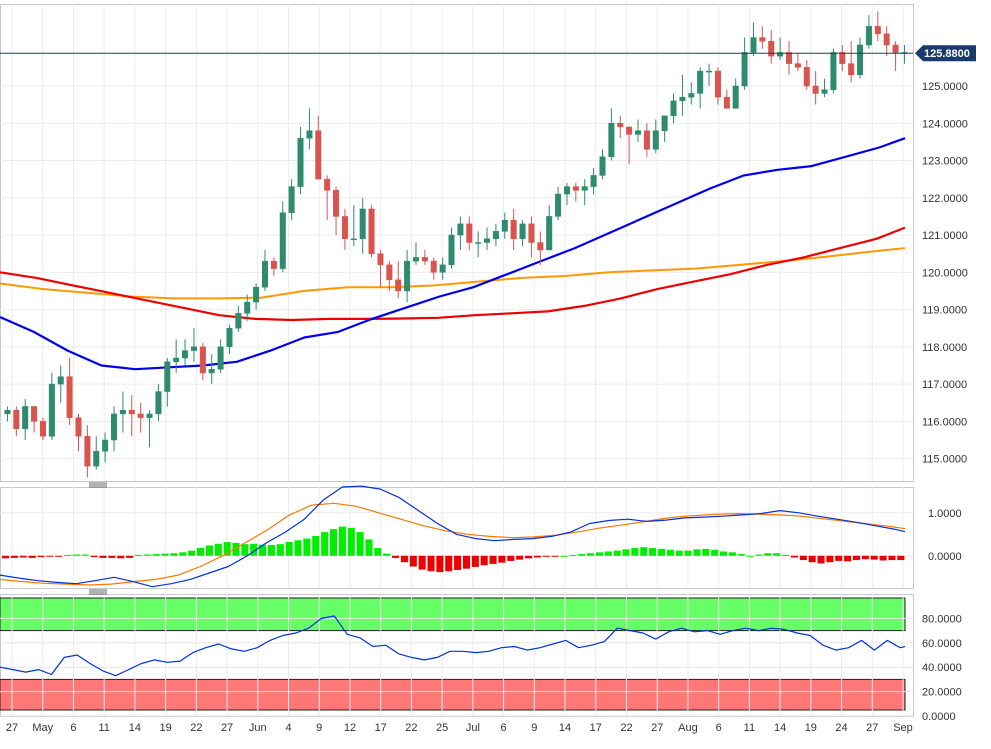  What do you see at coordinates (942, 668) in the screenshot?
I see `rsi-y-axis: 80.0000 60.0000 40.0000 20.0000 0.0000` at bounding box center [942, 668].